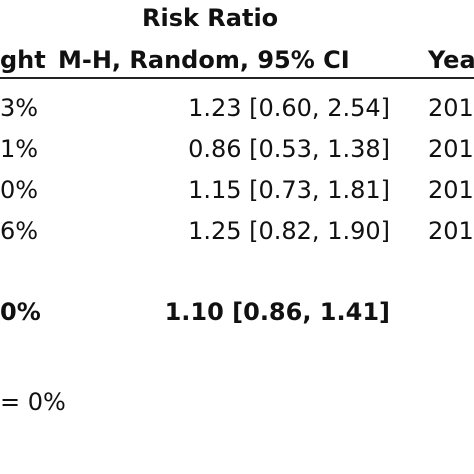 Image resolution: width=474 pixels, height=474 pixels. What do you see at coordinates (33, 402) in the screenshot?
I see `heterogeneity-text: = 0%` at bounding box center [33, 402].